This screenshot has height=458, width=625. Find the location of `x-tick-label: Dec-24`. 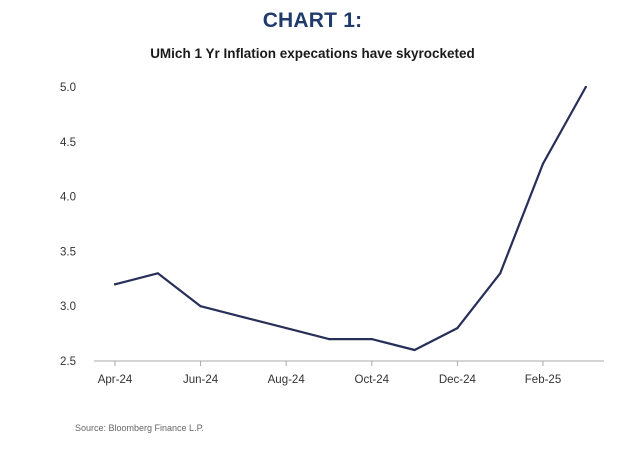

x-tick-label: Dec-24 is located at coordinates (458, 380).